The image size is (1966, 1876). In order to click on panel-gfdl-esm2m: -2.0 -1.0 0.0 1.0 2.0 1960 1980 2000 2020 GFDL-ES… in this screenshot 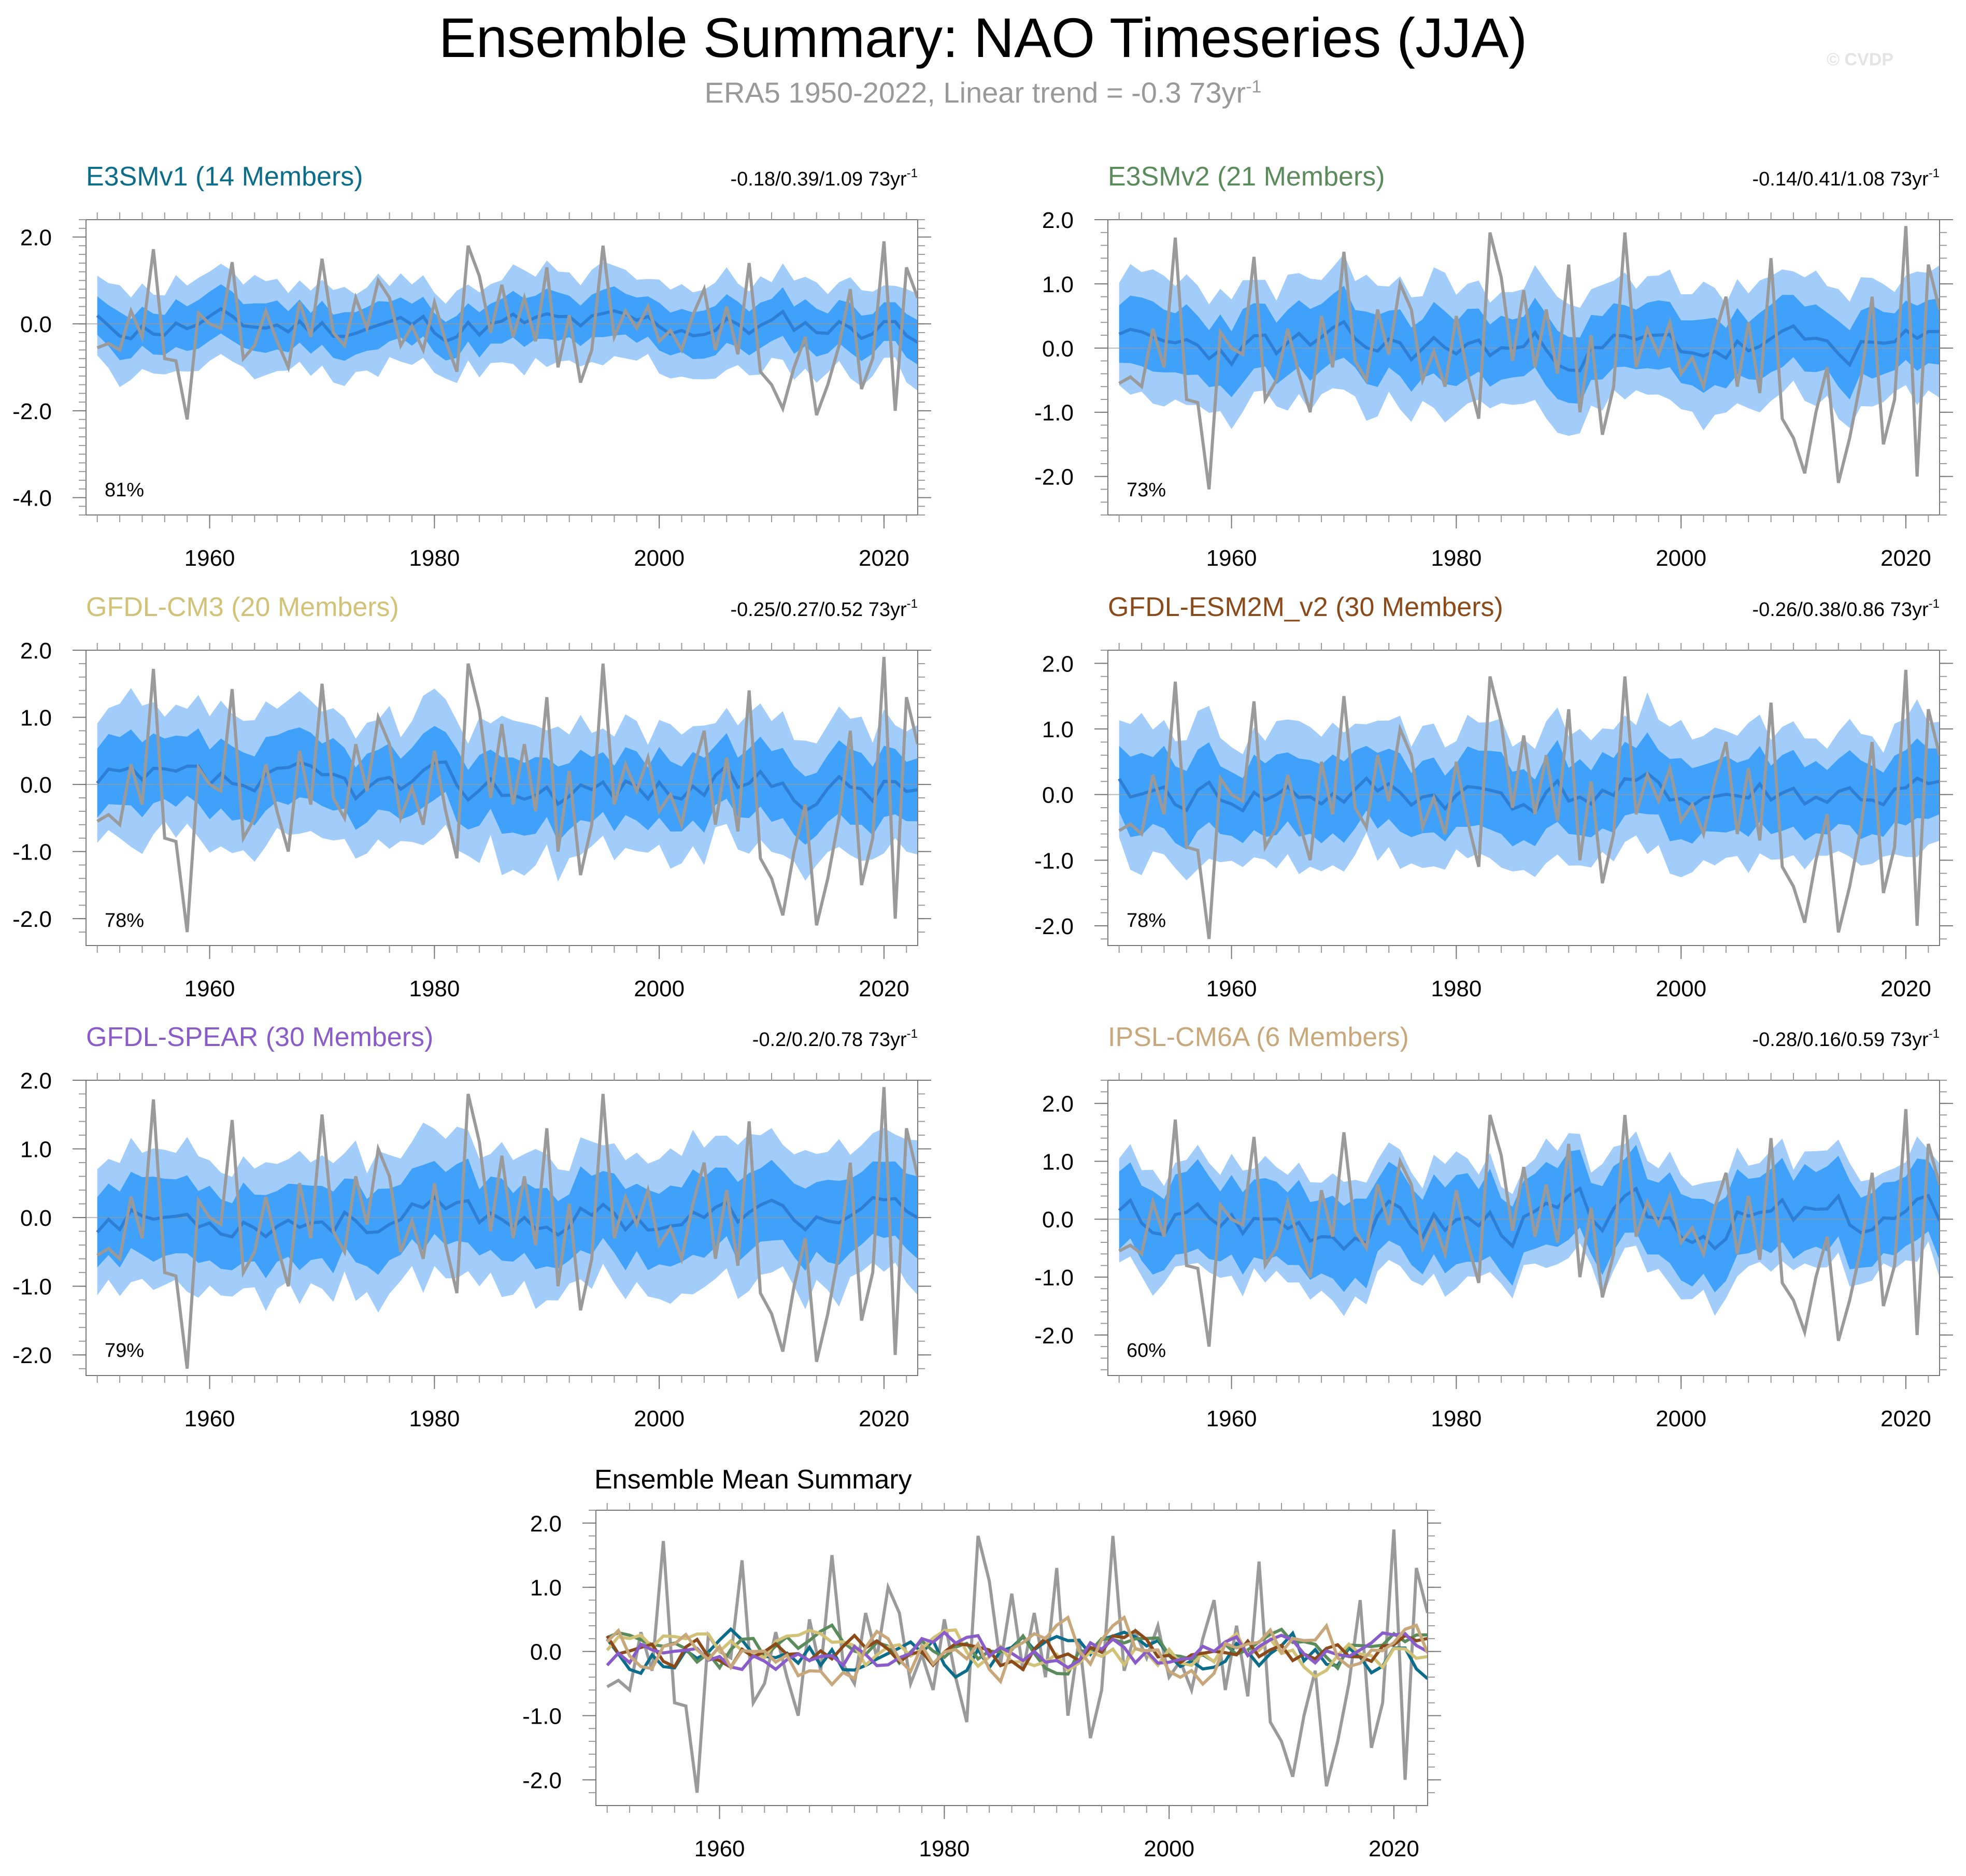, I will do `click(1494, 796)`.